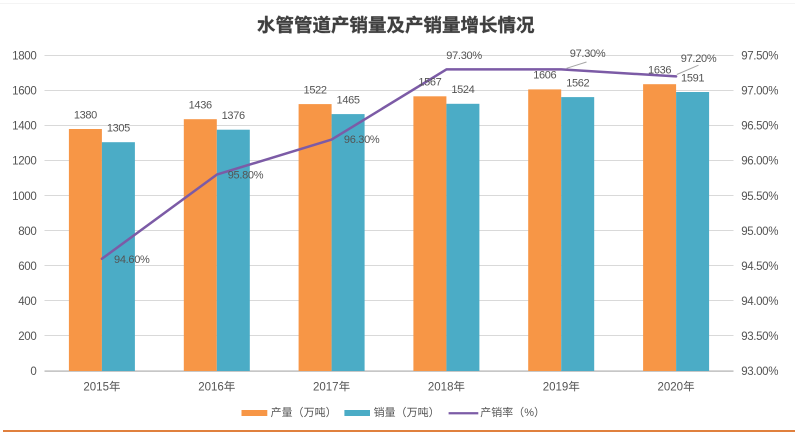 Image resolution: width=795 pixels, height=438 pixels. What do you see at coordinates (24, 197) in the screenshot?
I see `svg-text: 1000` at bounding box center [24, 197].